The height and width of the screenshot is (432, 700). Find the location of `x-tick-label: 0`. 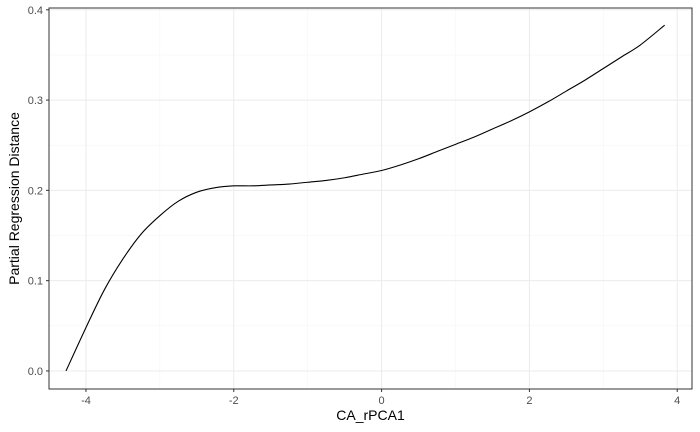

x-tick-label: 0 is located at coordinates (382, 401).